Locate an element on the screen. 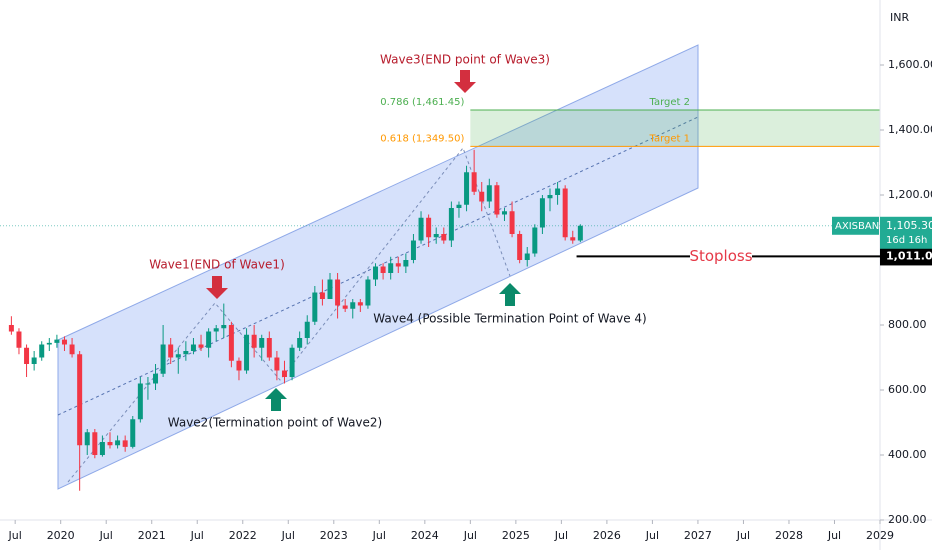  x-tick-label: 2024 is located at coordinates (425, 535).